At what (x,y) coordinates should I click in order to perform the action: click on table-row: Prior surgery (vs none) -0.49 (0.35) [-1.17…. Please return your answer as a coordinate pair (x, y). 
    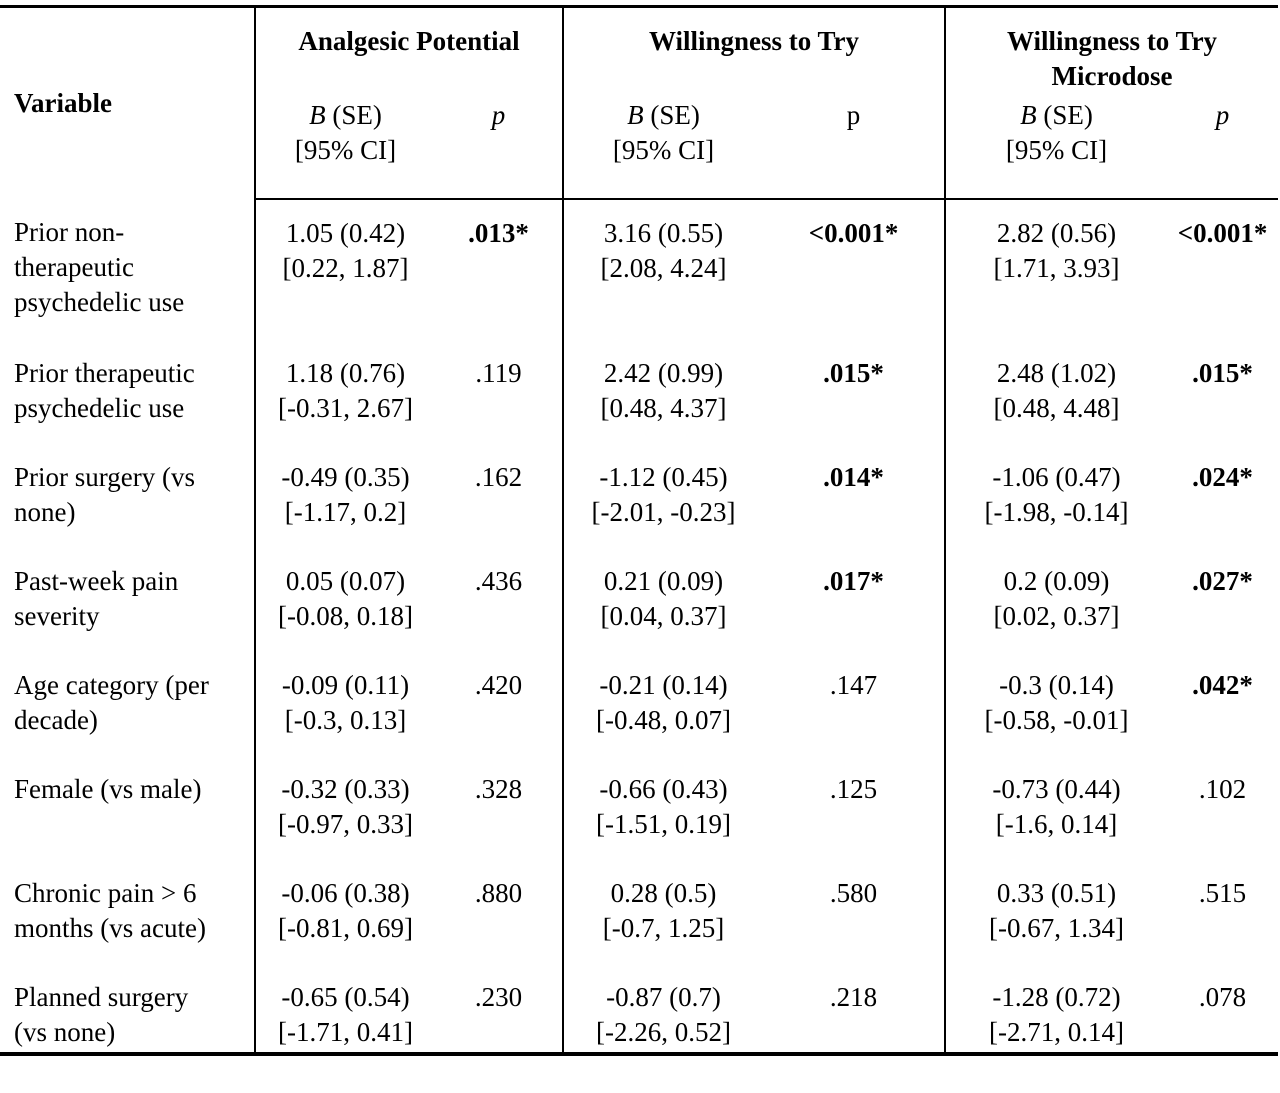
    Looking at the image, I should click on (639, 496).